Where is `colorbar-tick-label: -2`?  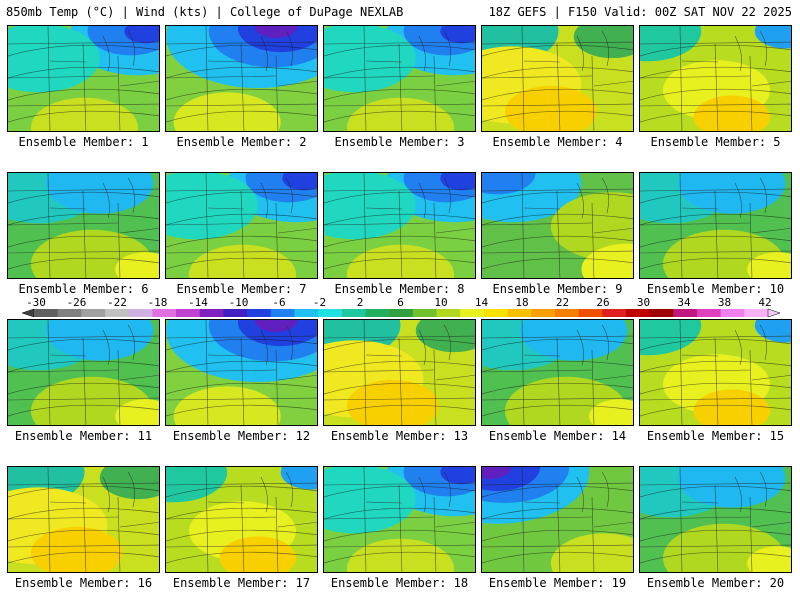 colorbar-tick-label: -2 is located at coordinates (319, 302).